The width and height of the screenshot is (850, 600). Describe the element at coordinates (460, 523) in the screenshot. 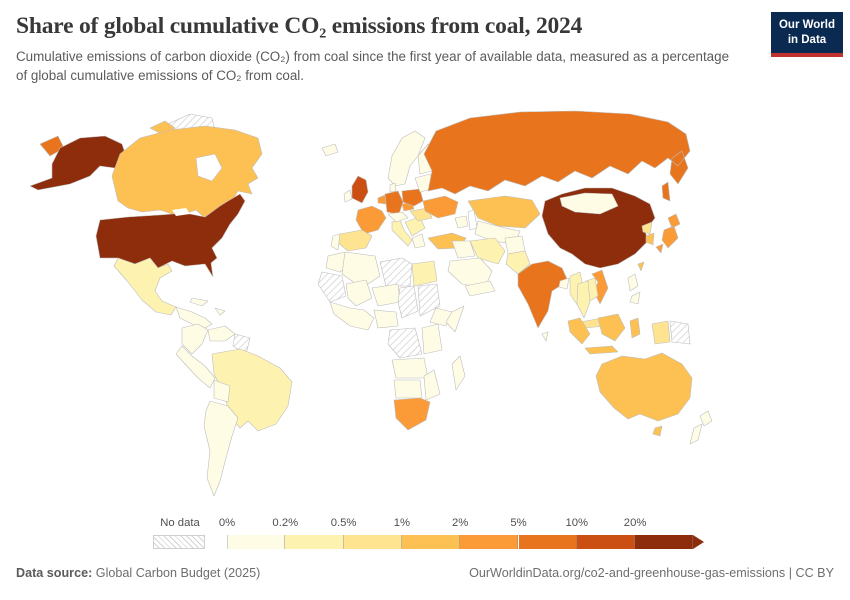

I see `legend-tick-label: 2%` at that location.